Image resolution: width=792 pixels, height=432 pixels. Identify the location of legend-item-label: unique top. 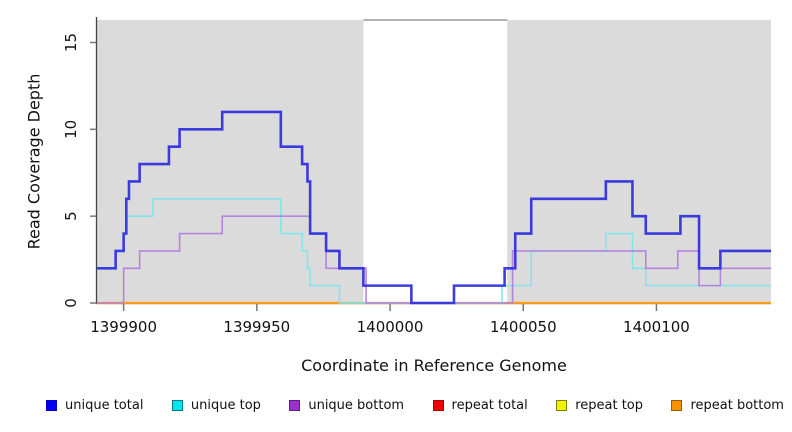
(225, 405).